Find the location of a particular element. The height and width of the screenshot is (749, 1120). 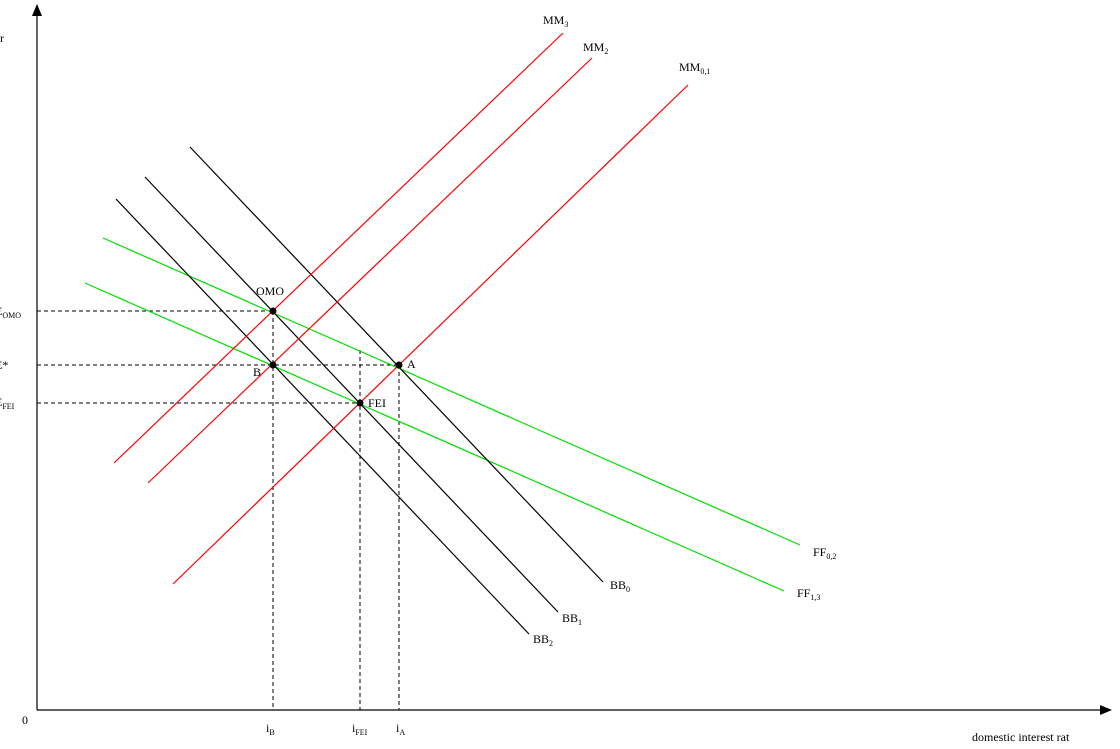

bb0-label: BB0 is located at coordinates (620, 586).